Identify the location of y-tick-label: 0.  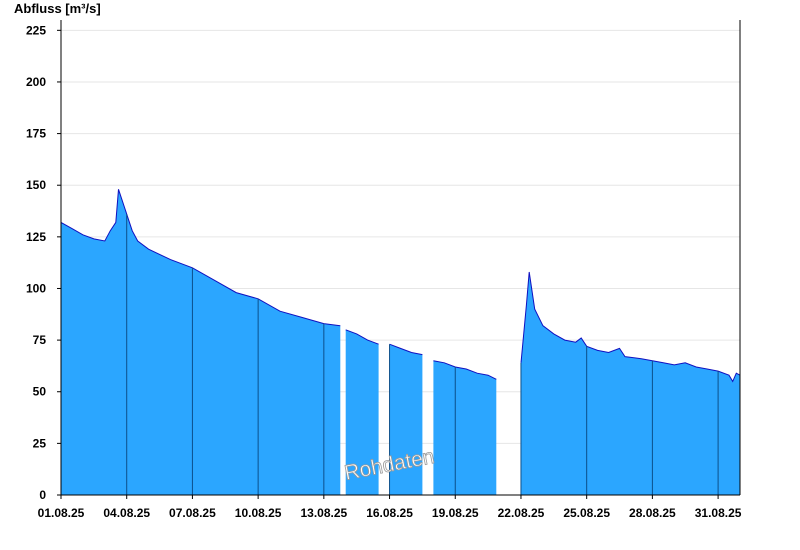
(42, 495).